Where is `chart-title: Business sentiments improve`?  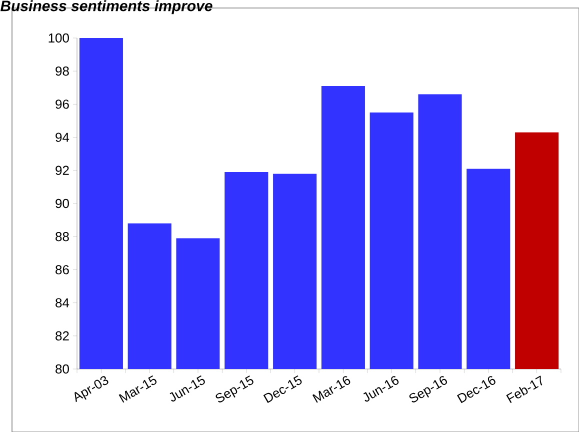
chart-title: Business sentiments improve is located at coordinates (106, 7).